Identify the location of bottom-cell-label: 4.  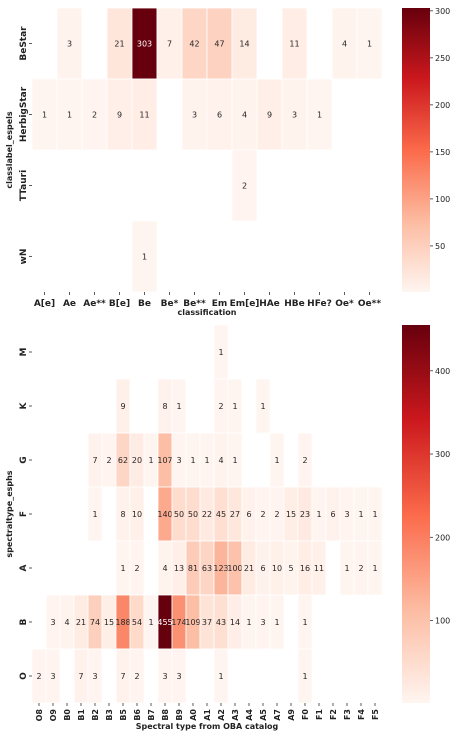
(66, 622).